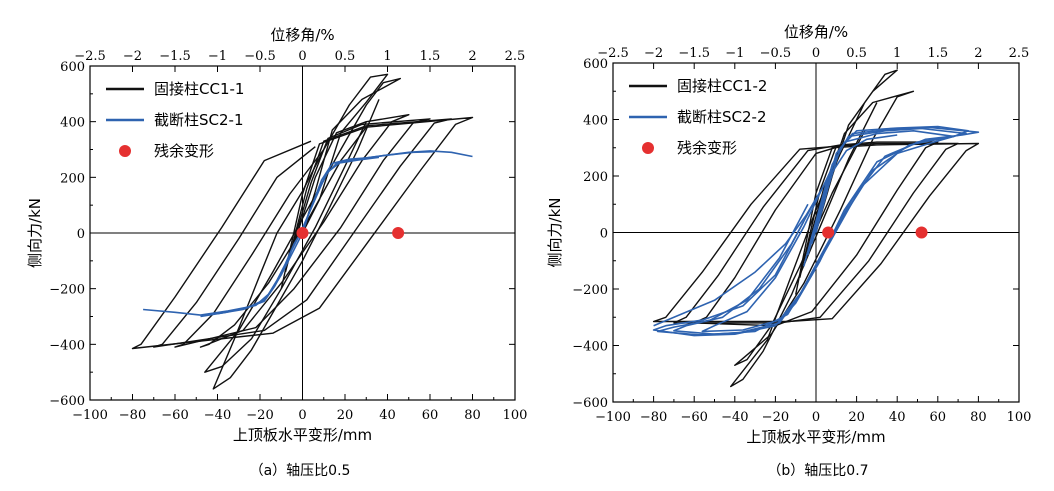 This screenshot has height=491, width=1054. I want to click on cut-column-series, so click(816, 231).